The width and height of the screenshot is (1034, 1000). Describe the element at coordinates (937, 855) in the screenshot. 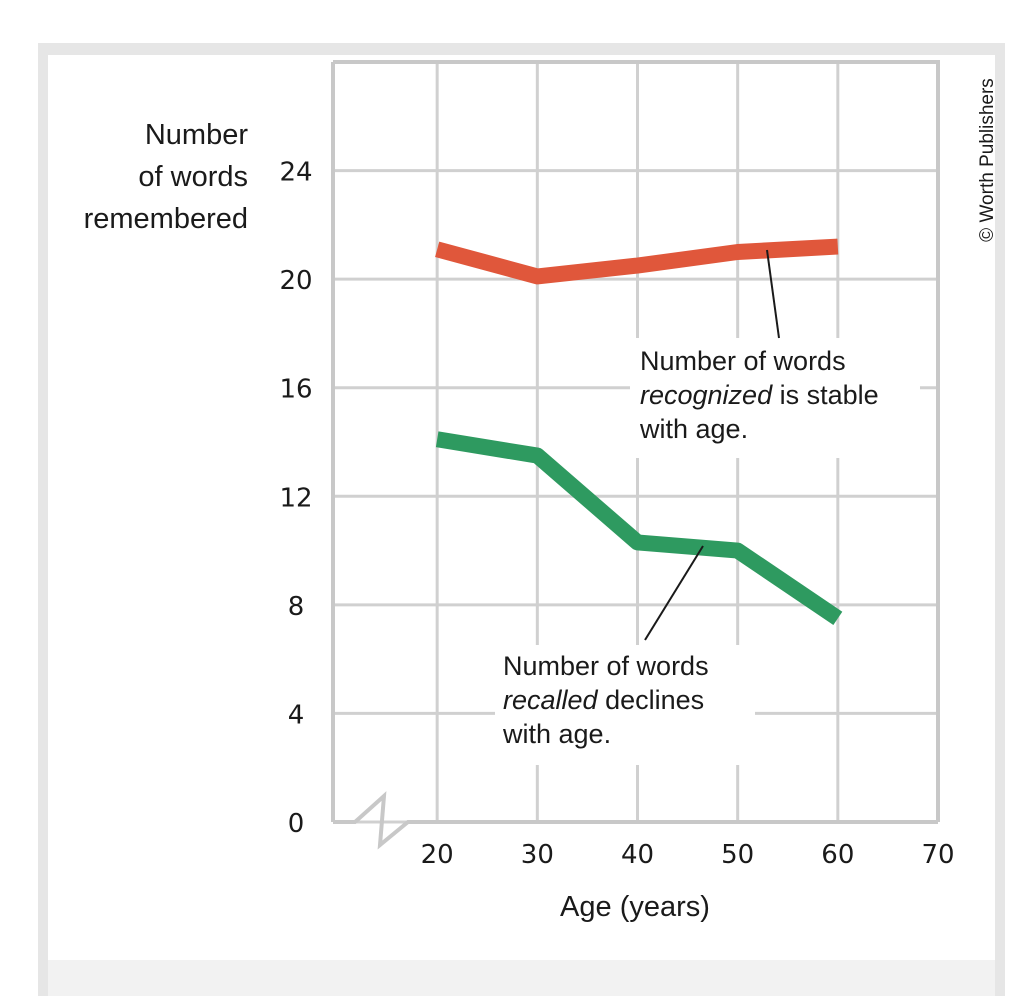

I see `x-tick-label: 70` at that location.